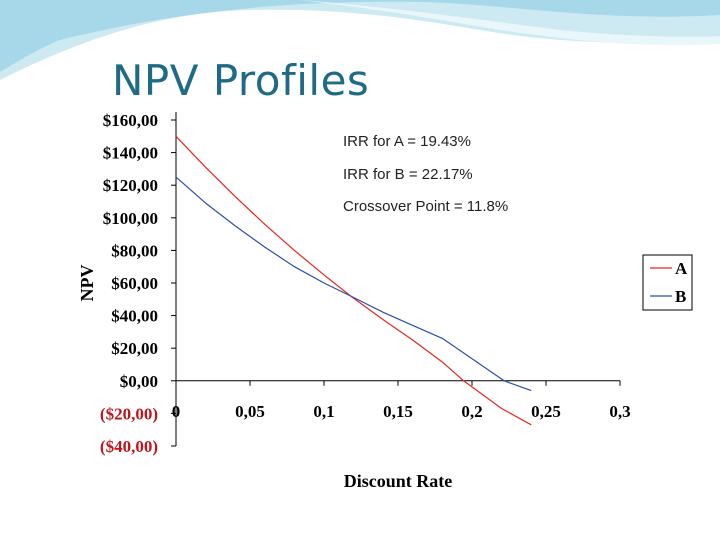  What do you see at coordinates (129, 413) in the screenshot?
I see `y-tick-label: ($20,00)` at bounding box center [129, 413].